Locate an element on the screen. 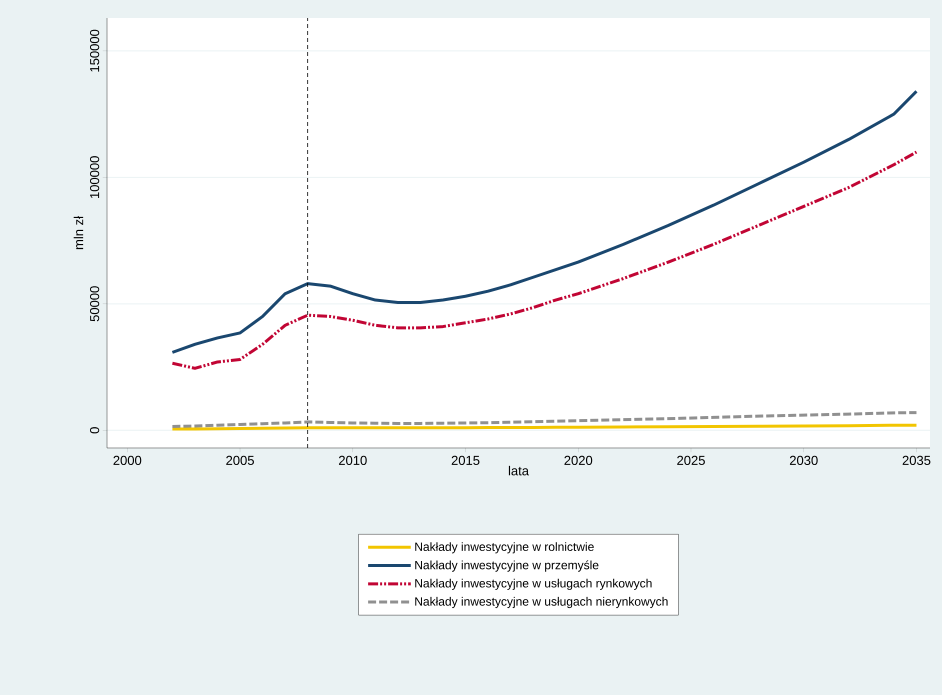  x-tick-label: 2020 is located at coordinates (578, 460).